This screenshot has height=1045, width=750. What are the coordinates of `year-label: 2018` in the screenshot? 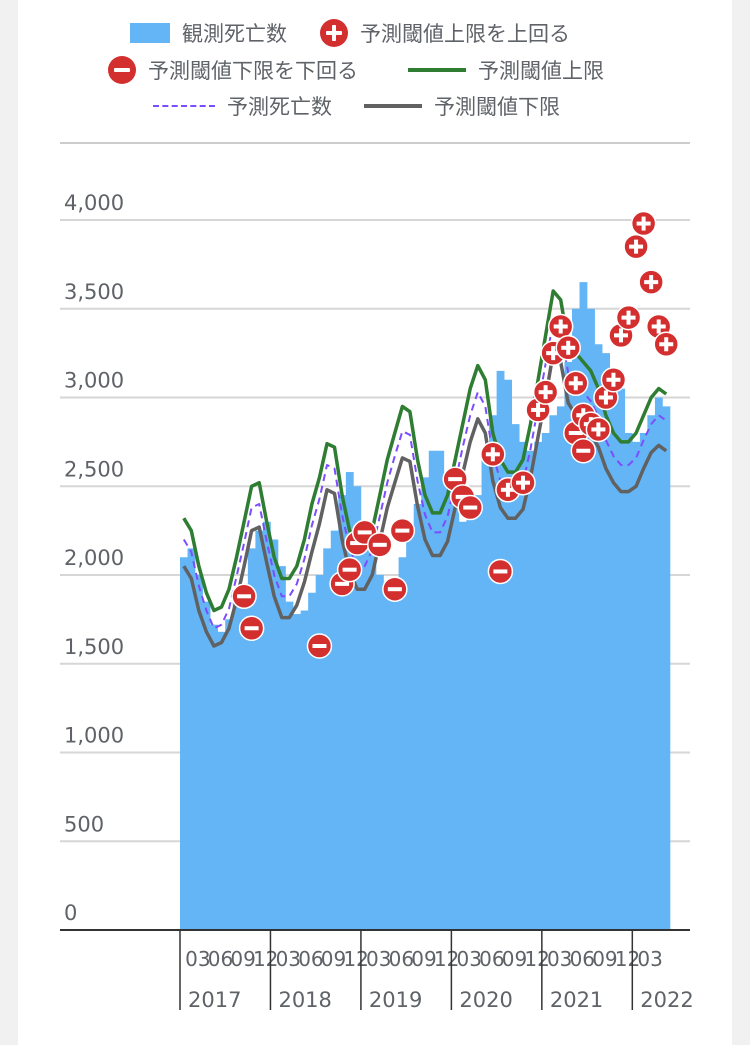 It's located at (304, 1000).